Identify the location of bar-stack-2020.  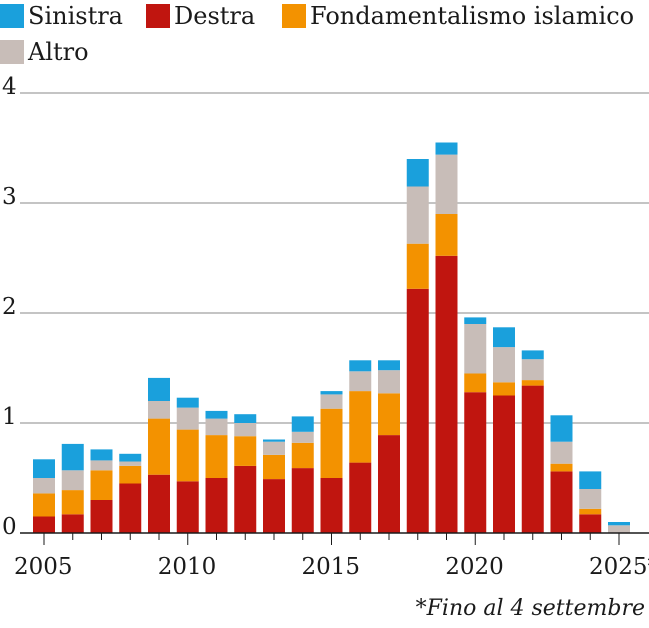
(475, 425).